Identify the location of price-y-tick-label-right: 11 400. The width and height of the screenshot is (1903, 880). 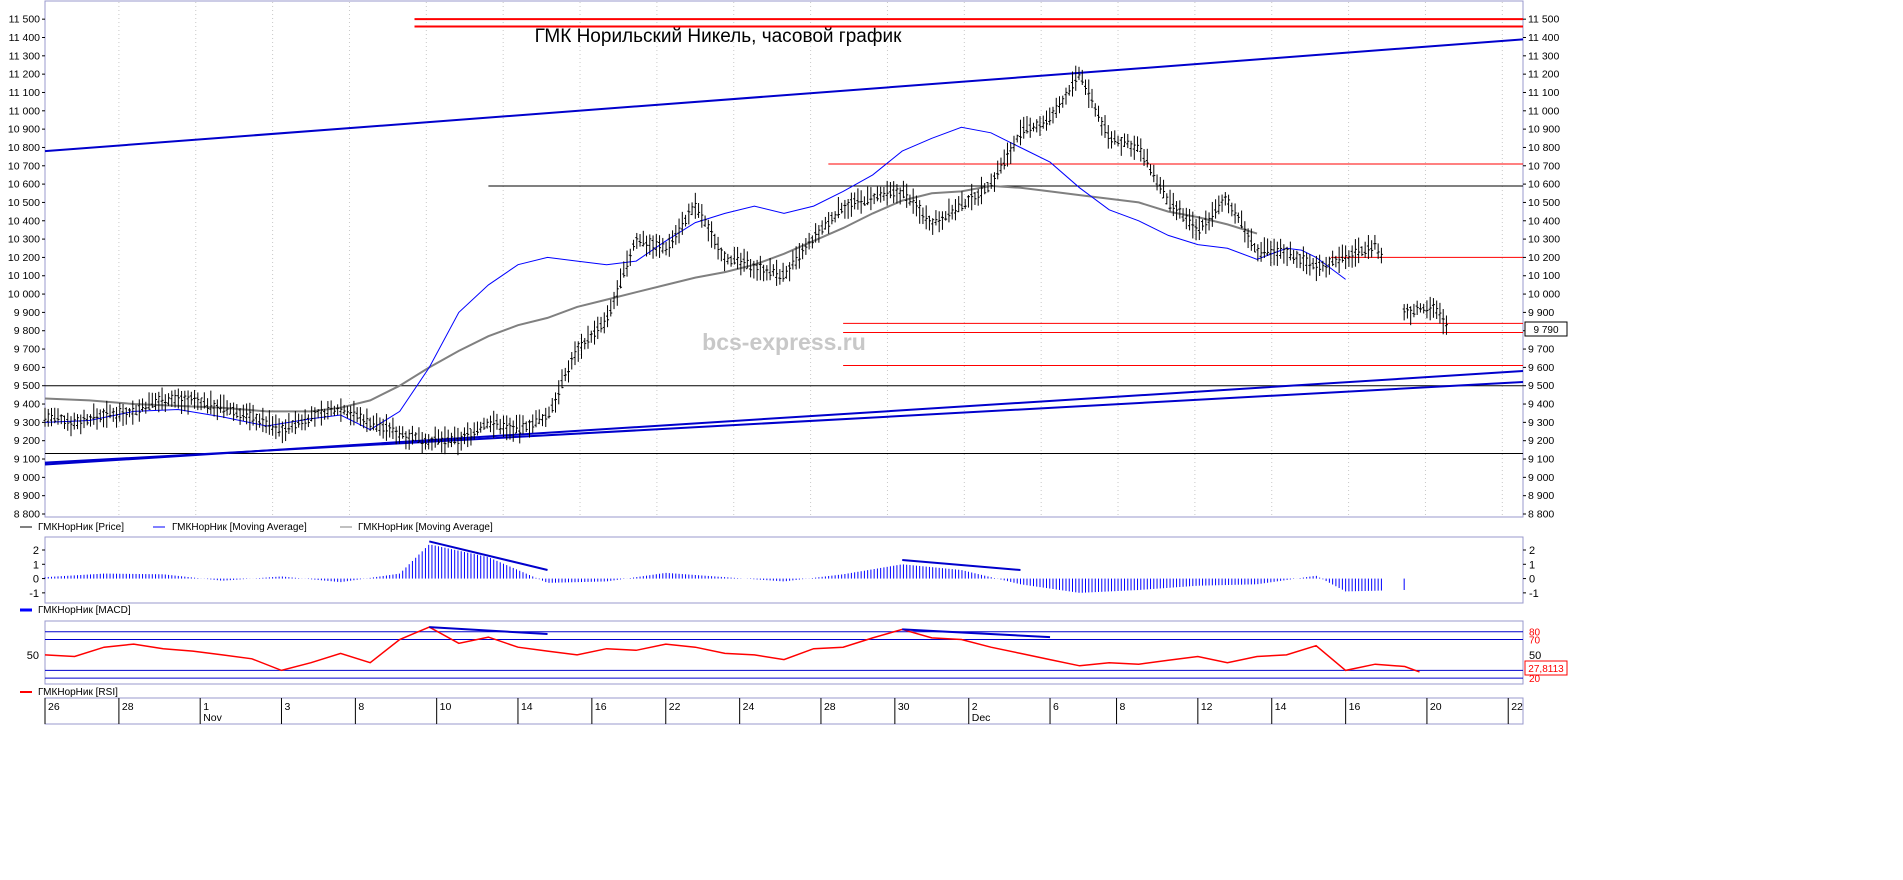
(1543, 38).